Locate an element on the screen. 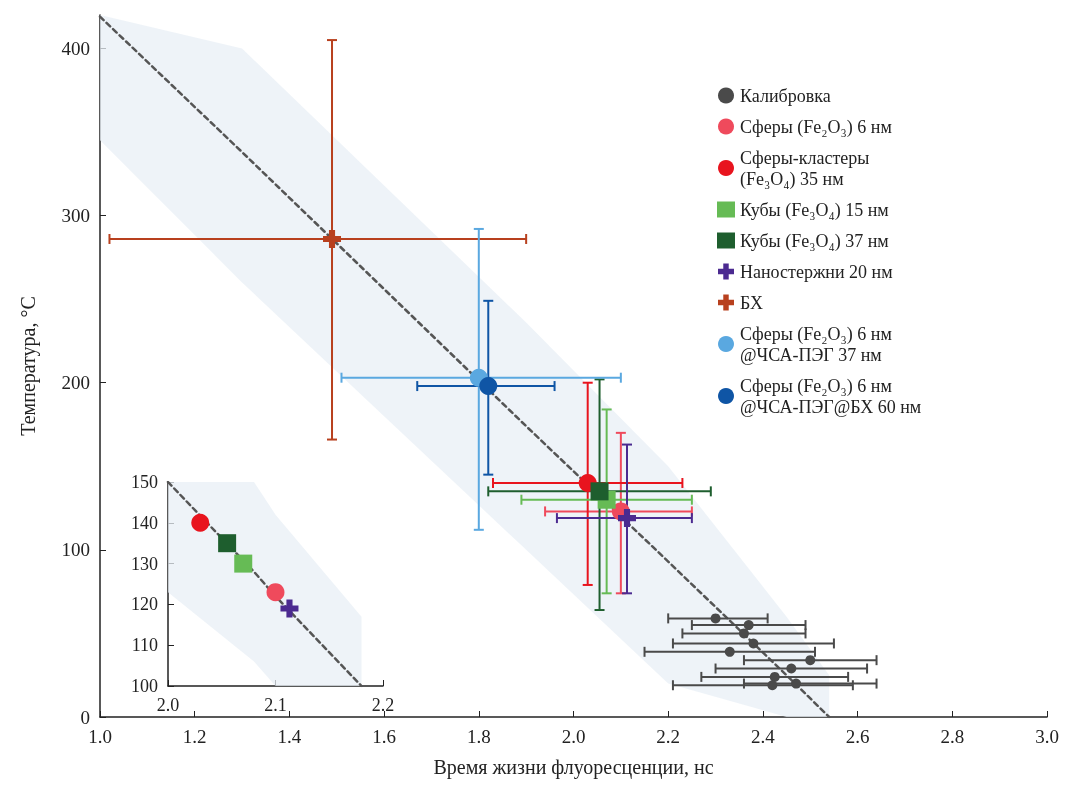 This screenshot has height=788, width=1066. y-axis-title: Температура, °C is located at coordinates (28, 366).